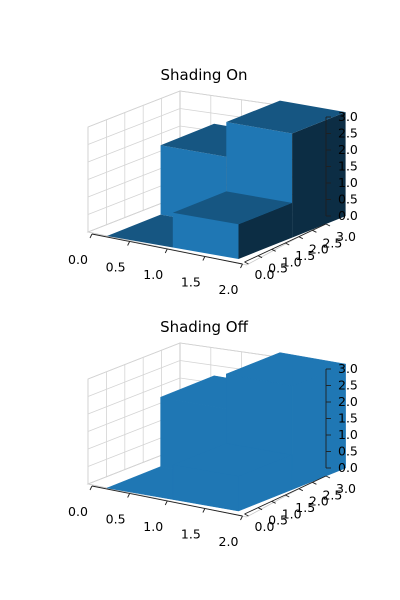 Image resolution: width=400 pixels, height=600 pixels. What do you see at coordinates (205, 235) in the screenshot?
I see `bar-front-face` at bounding box center [205, 235].